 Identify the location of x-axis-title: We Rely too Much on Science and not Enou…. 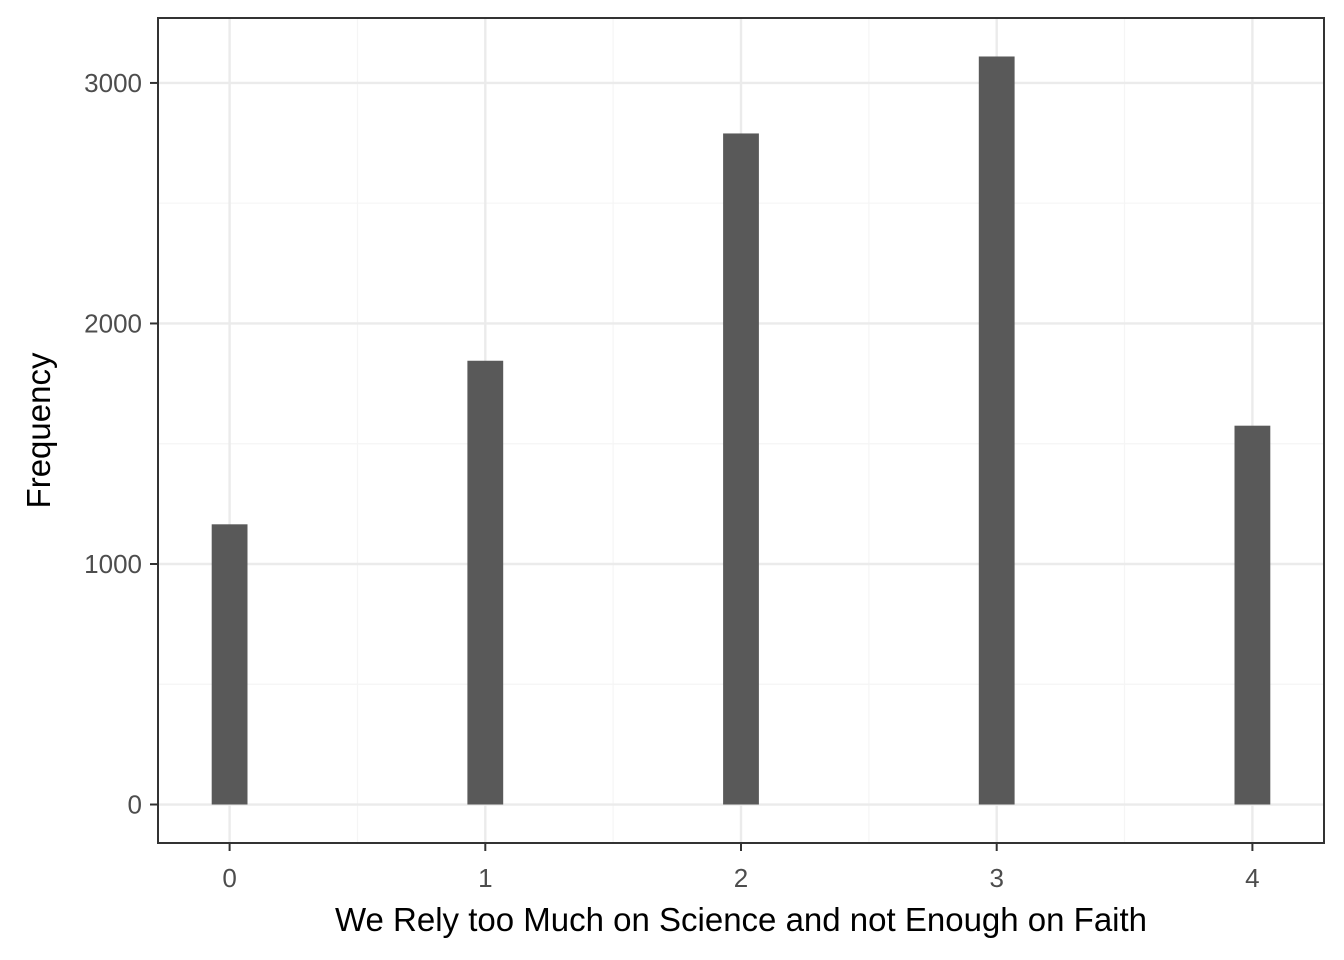
(741, 919).